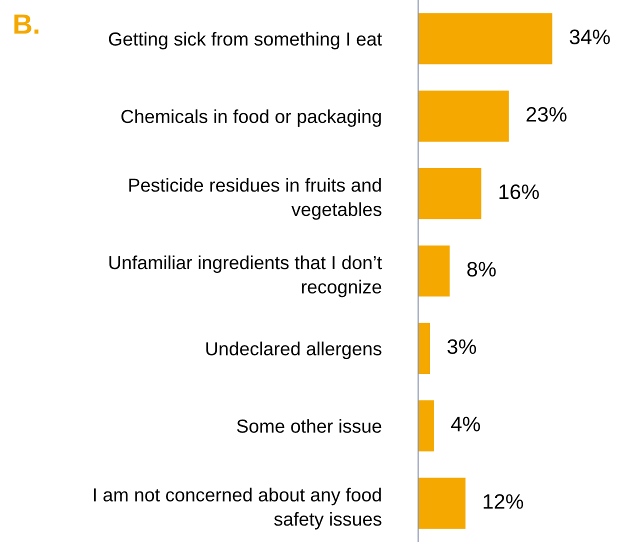 The image size is (626, 542). I want to click on data-label: 12%, so click(504, 501).